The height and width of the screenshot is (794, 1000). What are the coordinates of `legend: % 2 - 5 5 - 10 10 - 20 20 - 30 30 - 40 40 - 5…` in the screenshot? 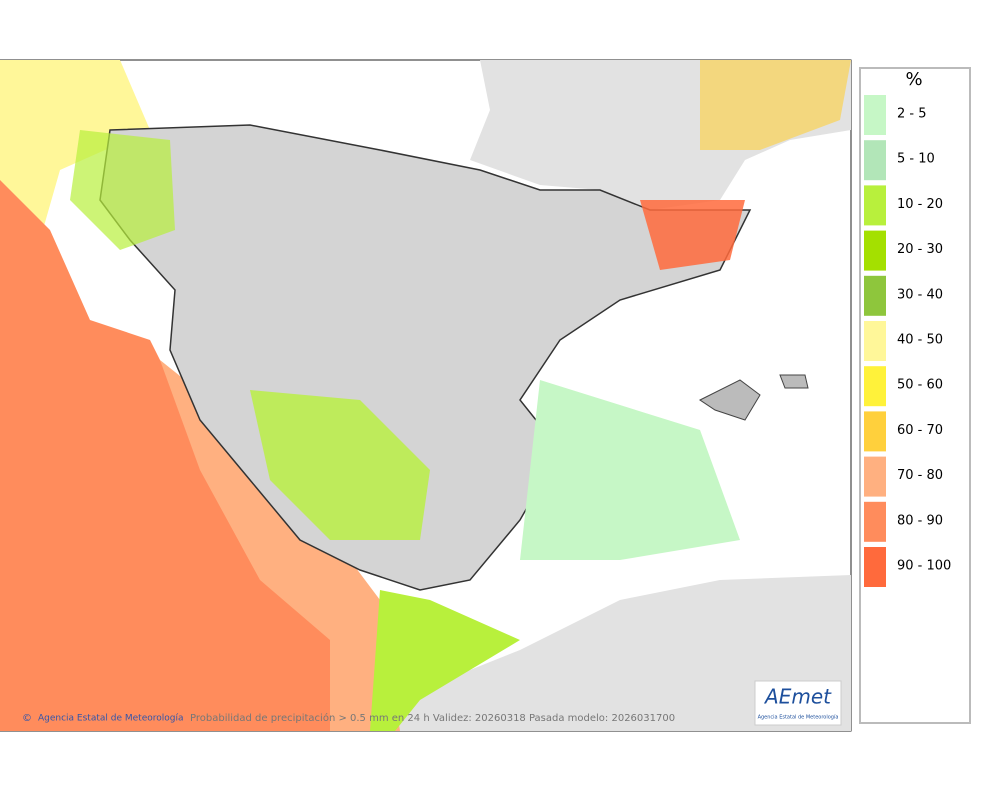 It's located at (915, 395).